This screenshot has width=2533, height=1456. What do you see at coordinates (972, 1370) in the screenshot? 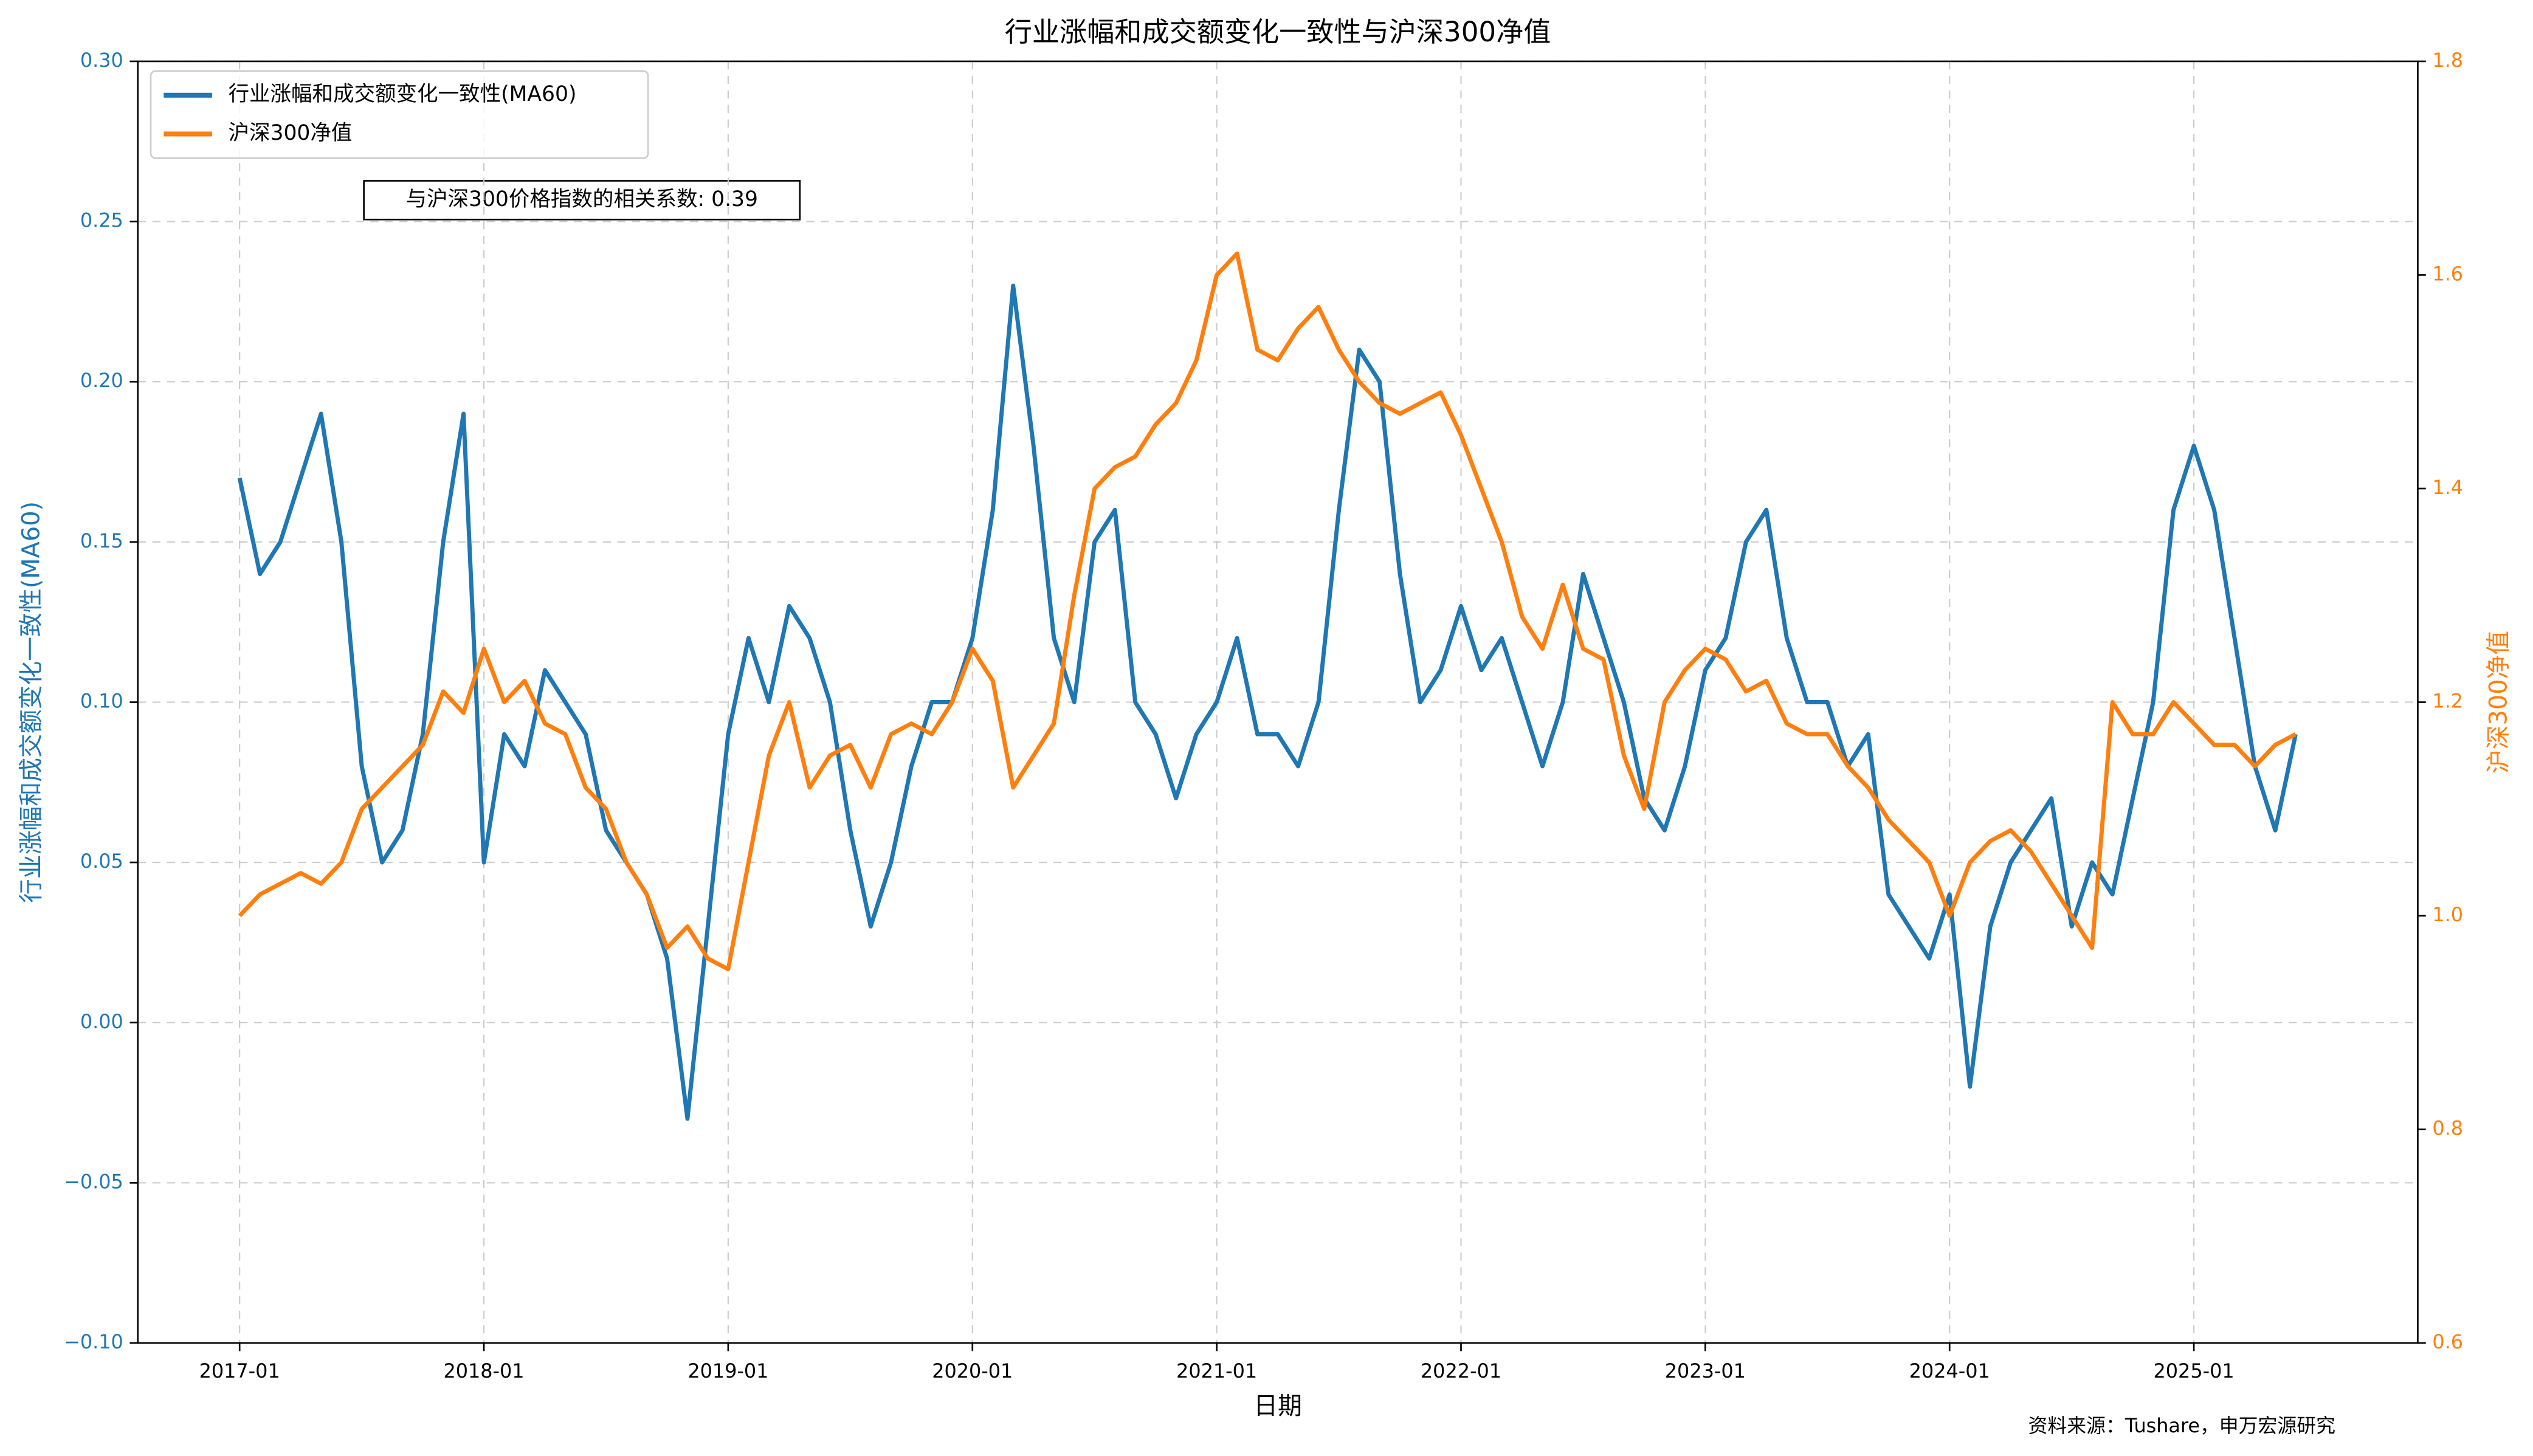
I see `x-tick-label: 2020-01` at bounding box center [972, 1370].